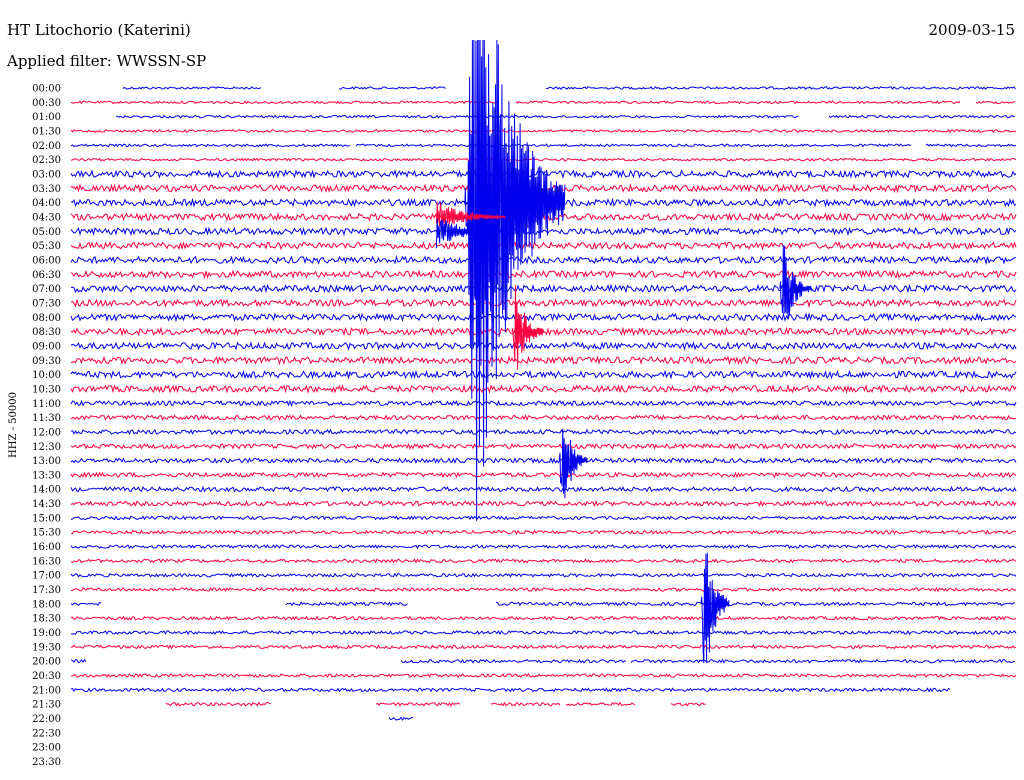 Image resolution: width=1024 pixels, height=780 pixels. What do you see at coordinates (46, 189) in the screenshot?
I see `time-label: 03:30` at bounding box center [46, 189].